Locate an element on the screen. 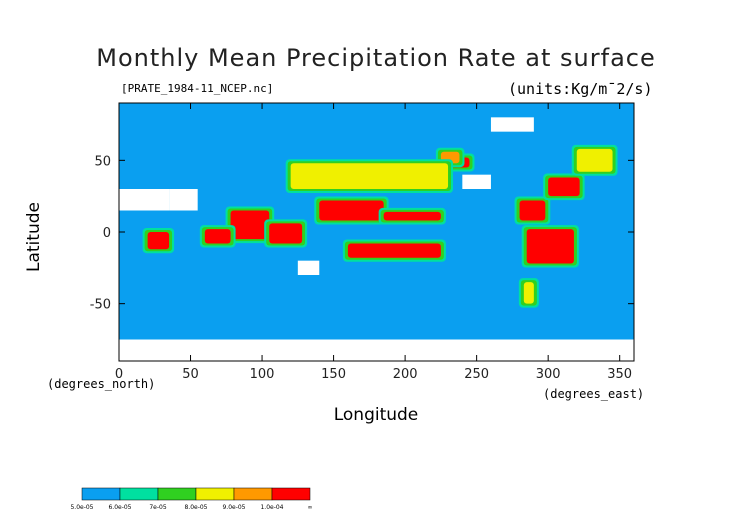 This screenshot has height=532, width=752. x-tick-label-6: 300 is located at coordinates (548, 374).